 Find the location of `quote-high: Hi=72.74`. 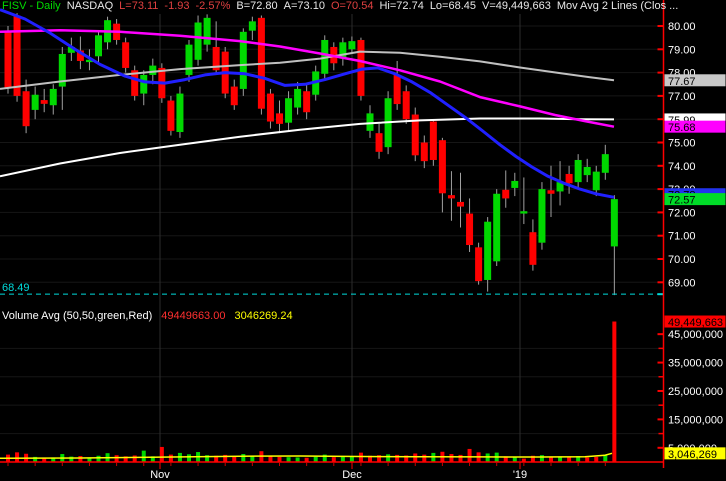

quote-high: Hi=72.74 is located at coordinates (401, 6).